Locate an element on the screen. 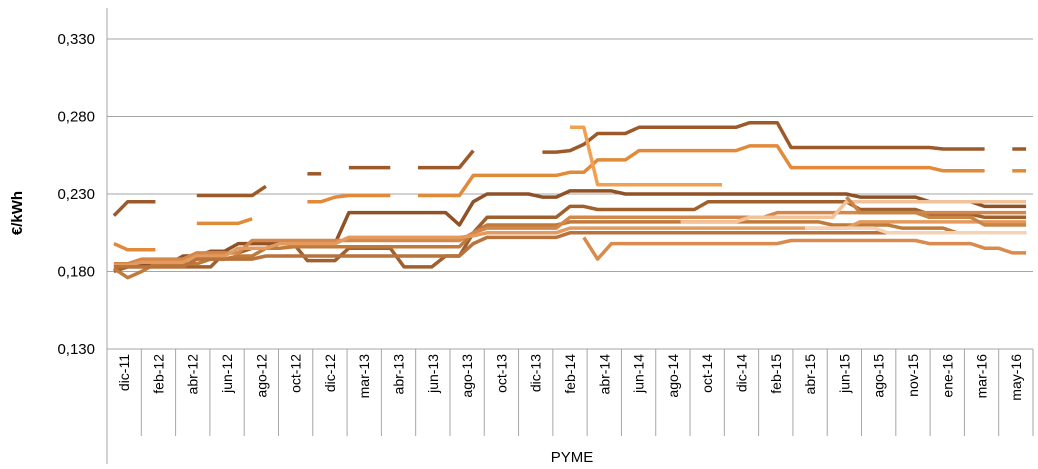 This screenshot has width=1038, height=469. x-tick-label: nov-15 is located at coordinates (913, 375).